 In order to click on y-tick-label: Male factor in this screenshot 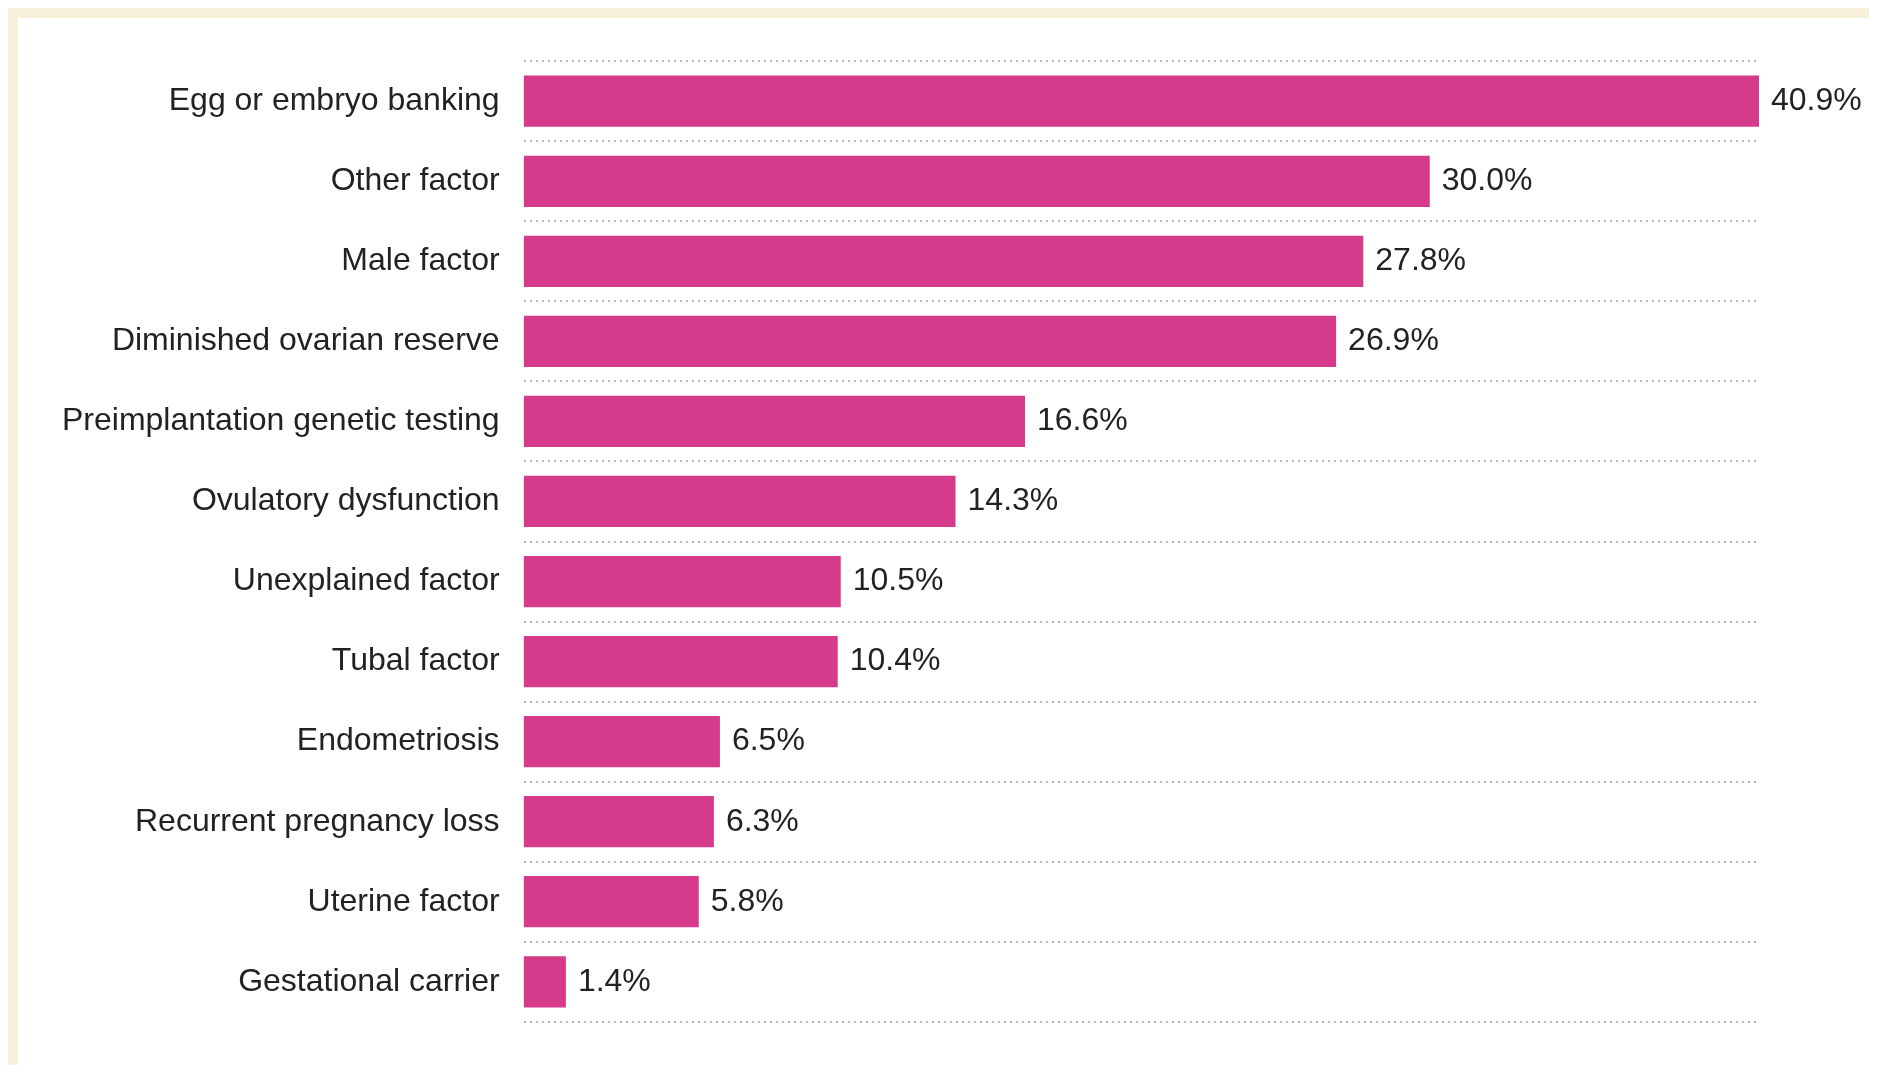, I will do `click(420, 259)`.